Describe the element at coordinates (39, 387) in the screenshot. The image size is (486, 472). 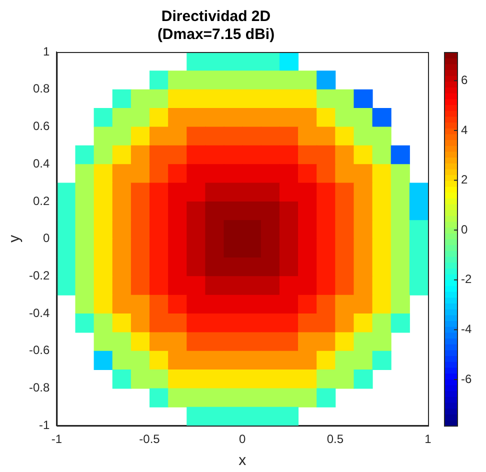
I see `y-tick-label: -0.8` at that location.